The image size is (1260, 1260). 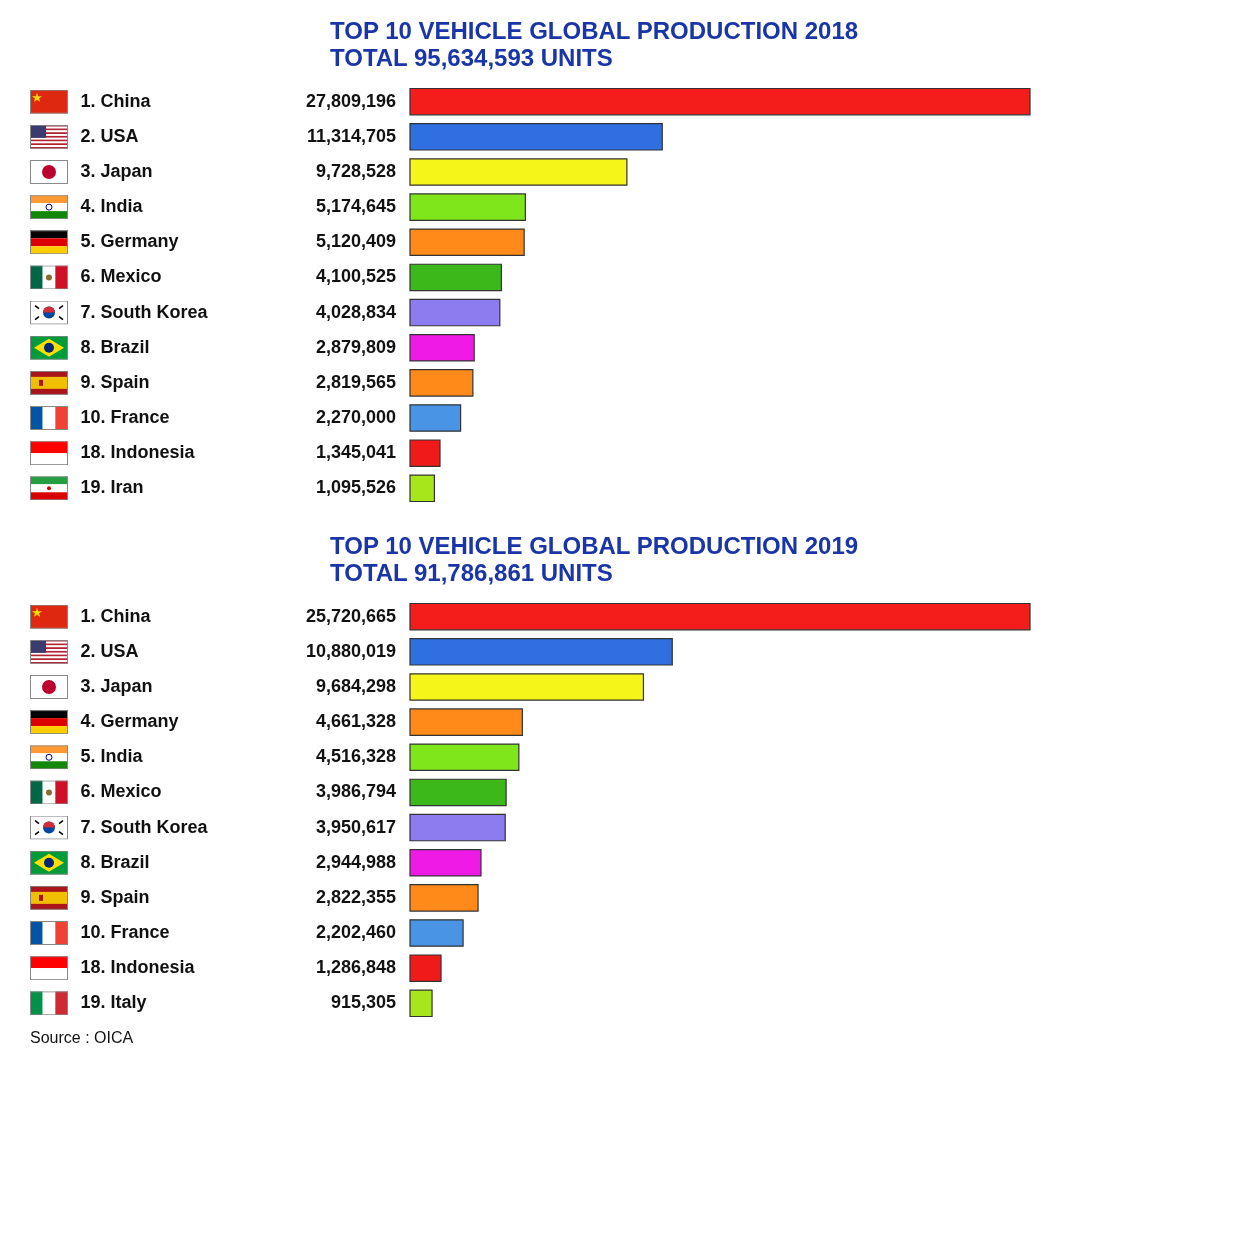 What do you see at coordinates (129, 721) in the screenshot?
I see `y-tick-label: 4. Germany` at bounding box center [129, 721].